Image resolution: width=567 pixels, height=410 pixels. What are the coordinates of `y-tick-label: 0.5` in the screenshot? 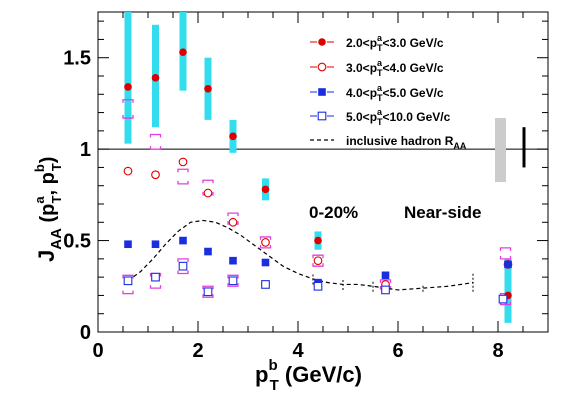 It's located at (77, 242).